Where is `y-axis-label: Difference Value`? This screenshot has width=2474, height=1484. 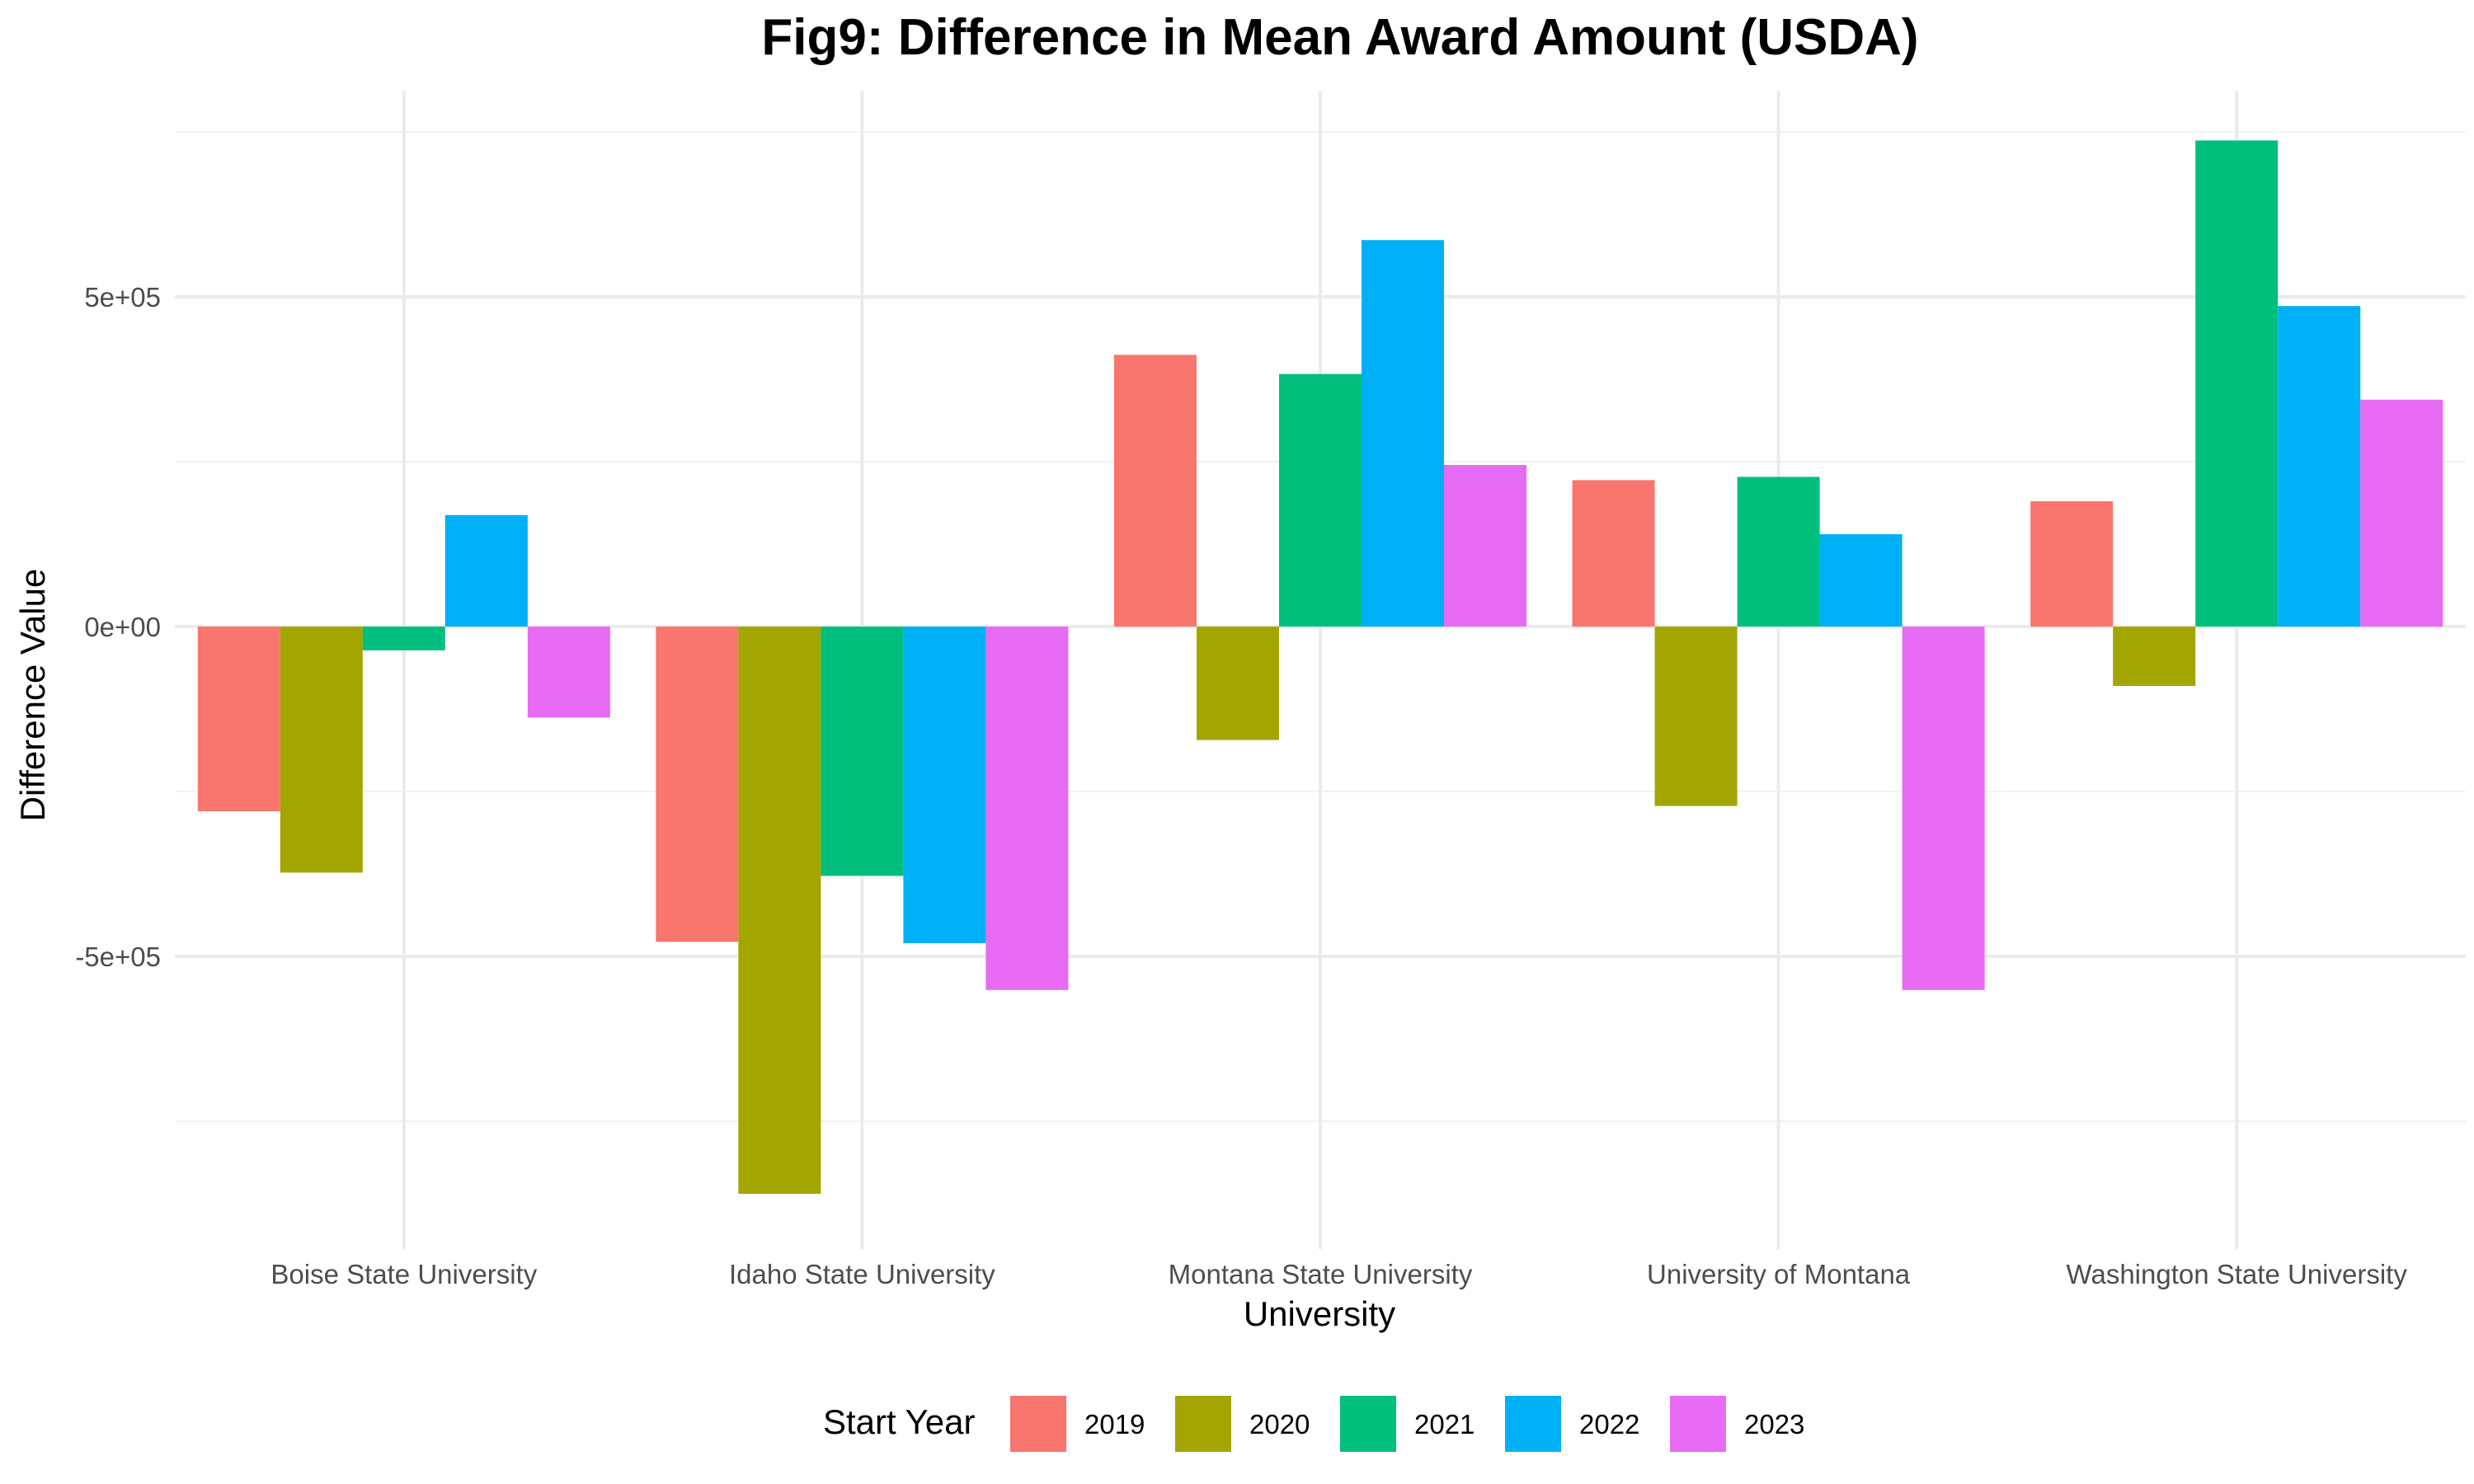 y-axis-label: Difference Value is located at coordinates (32, 695).